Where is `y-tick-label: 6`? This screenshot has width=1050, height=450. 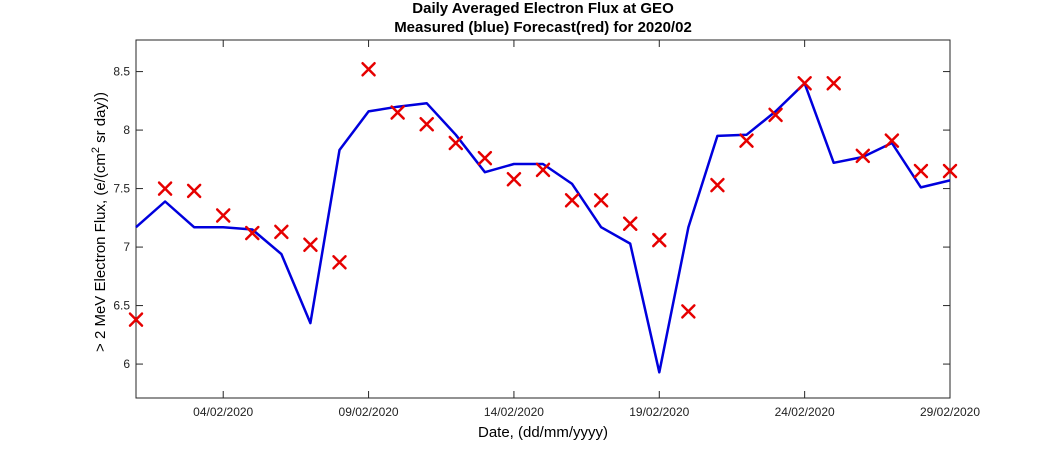
y-tick-label: 6 is located at coordinates (126, 364).